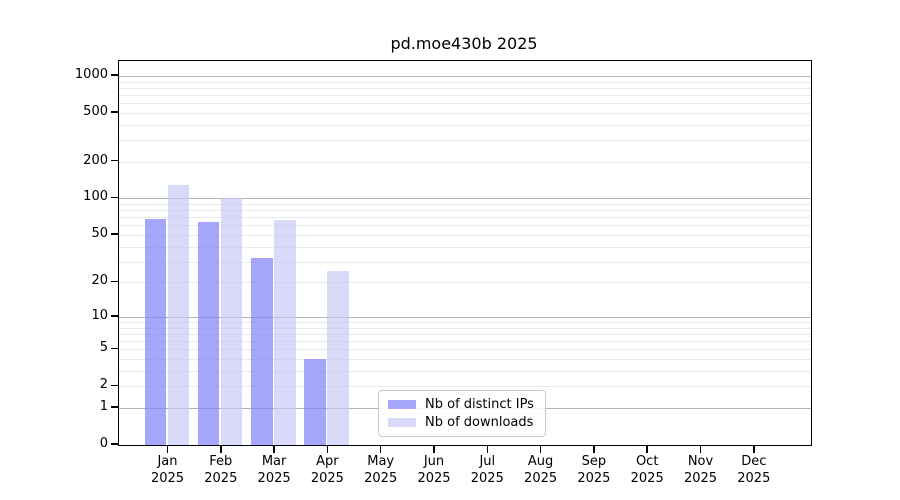 Image resolution: width=900 pixels, height=500 pixels. What do you see at coordinates (402, 404) in the screenshot?
I see `legend-swatch-distinct-ips` at bounding box center [402, 404].